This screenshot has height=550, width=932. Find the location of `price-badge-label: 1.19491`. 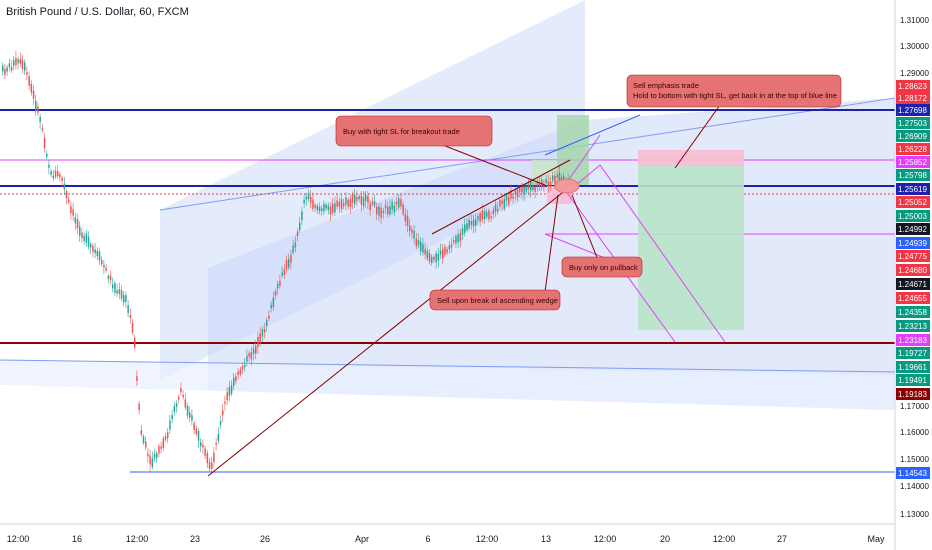

price-badge-label: 1.19491 is located at coordinates (912, 380).